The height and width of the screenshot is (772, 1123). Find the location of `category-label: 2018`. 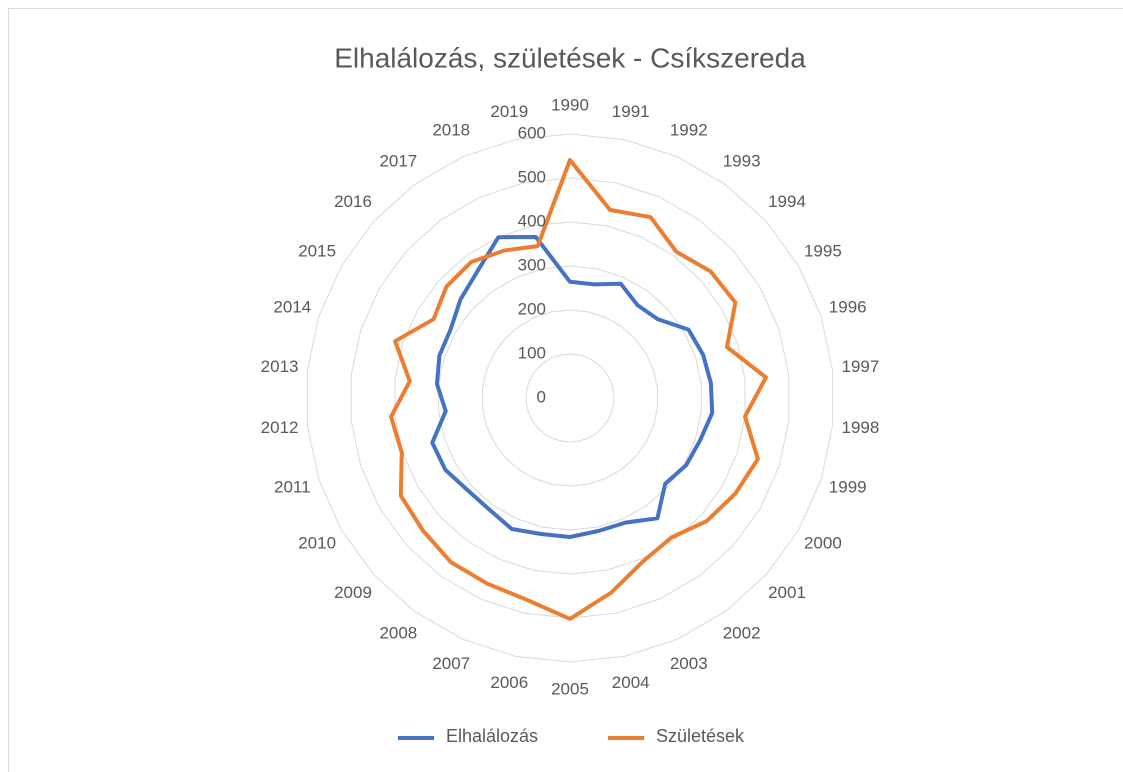

category-label: 2018 is located at coordinates (451, 130).